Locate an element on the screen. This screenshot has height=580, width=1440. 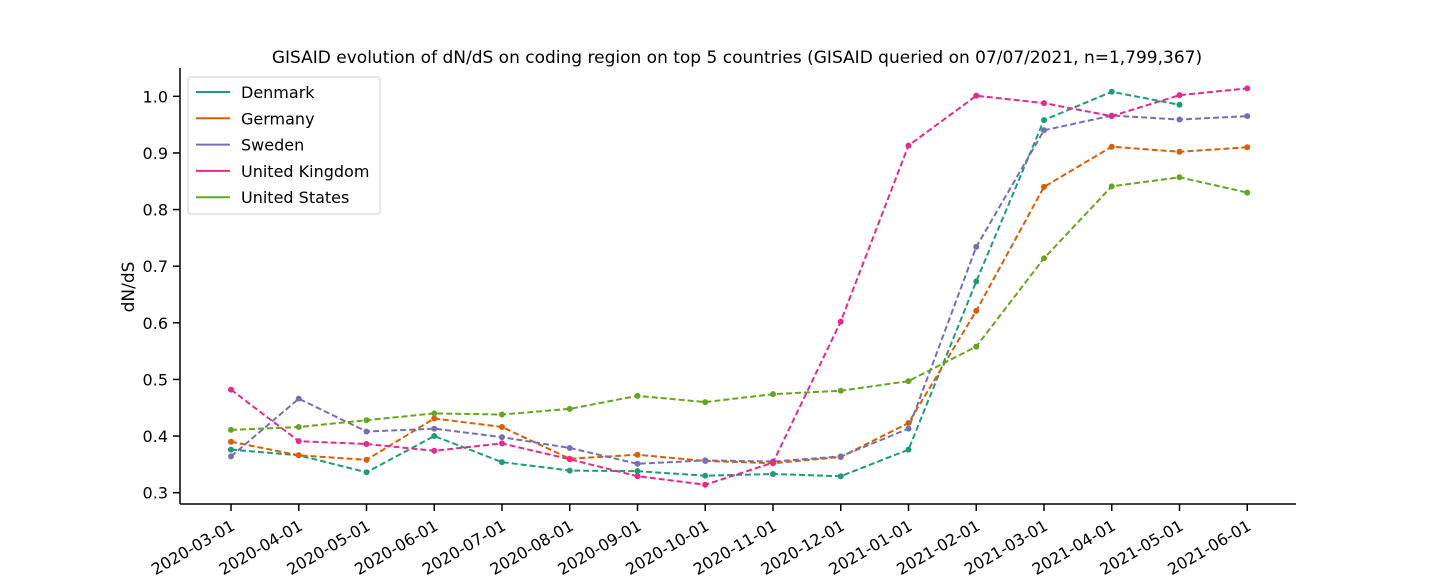
legend-label: Denmark is located at coordinates (278, 92).